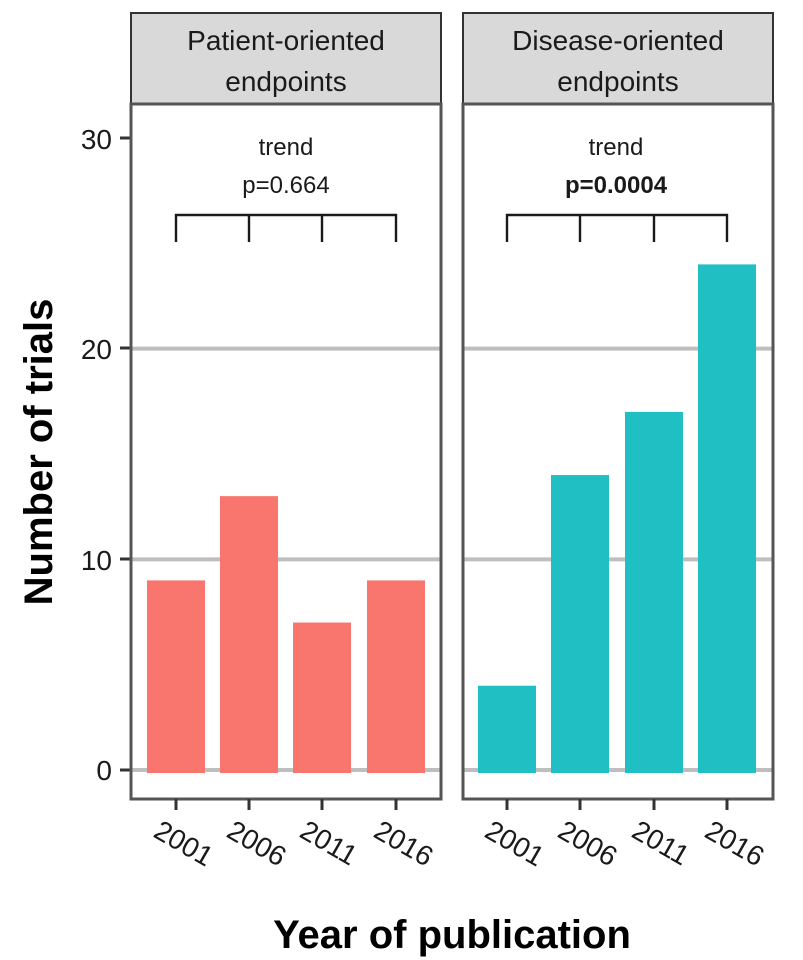 Image resolution: width=803 pixels, height=960 pixels. Describe the element at coordinates (96, 349) in the screenshot. I see `y-tick-label: 20` at that location.